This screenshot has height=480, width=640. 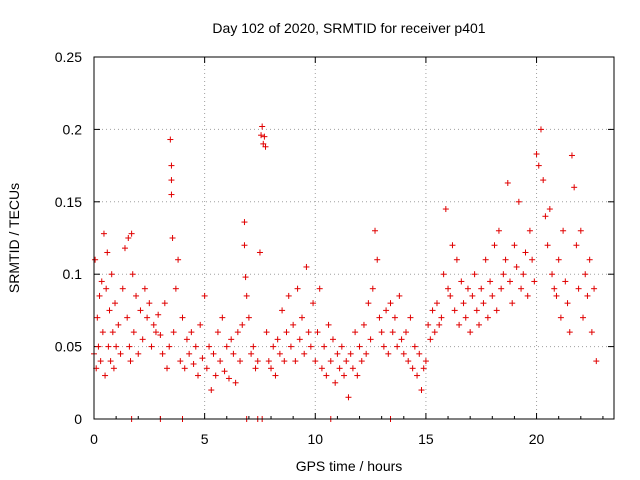 I want to click on x-tick-label: 20, so click(x=537, y=439).